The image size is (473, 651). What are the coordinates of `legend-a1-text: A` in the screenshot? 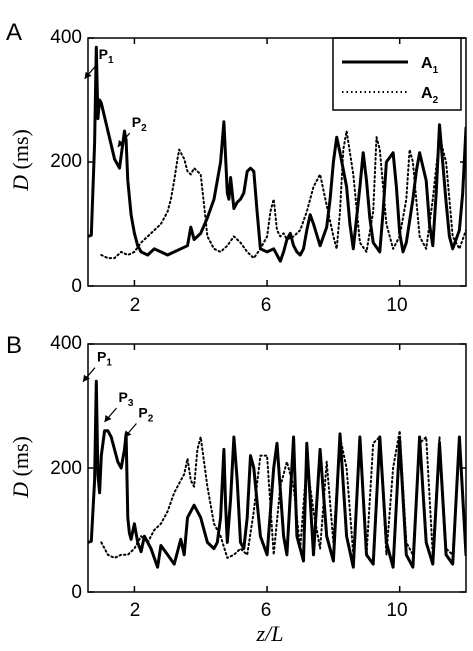 It's located at (427, 63).